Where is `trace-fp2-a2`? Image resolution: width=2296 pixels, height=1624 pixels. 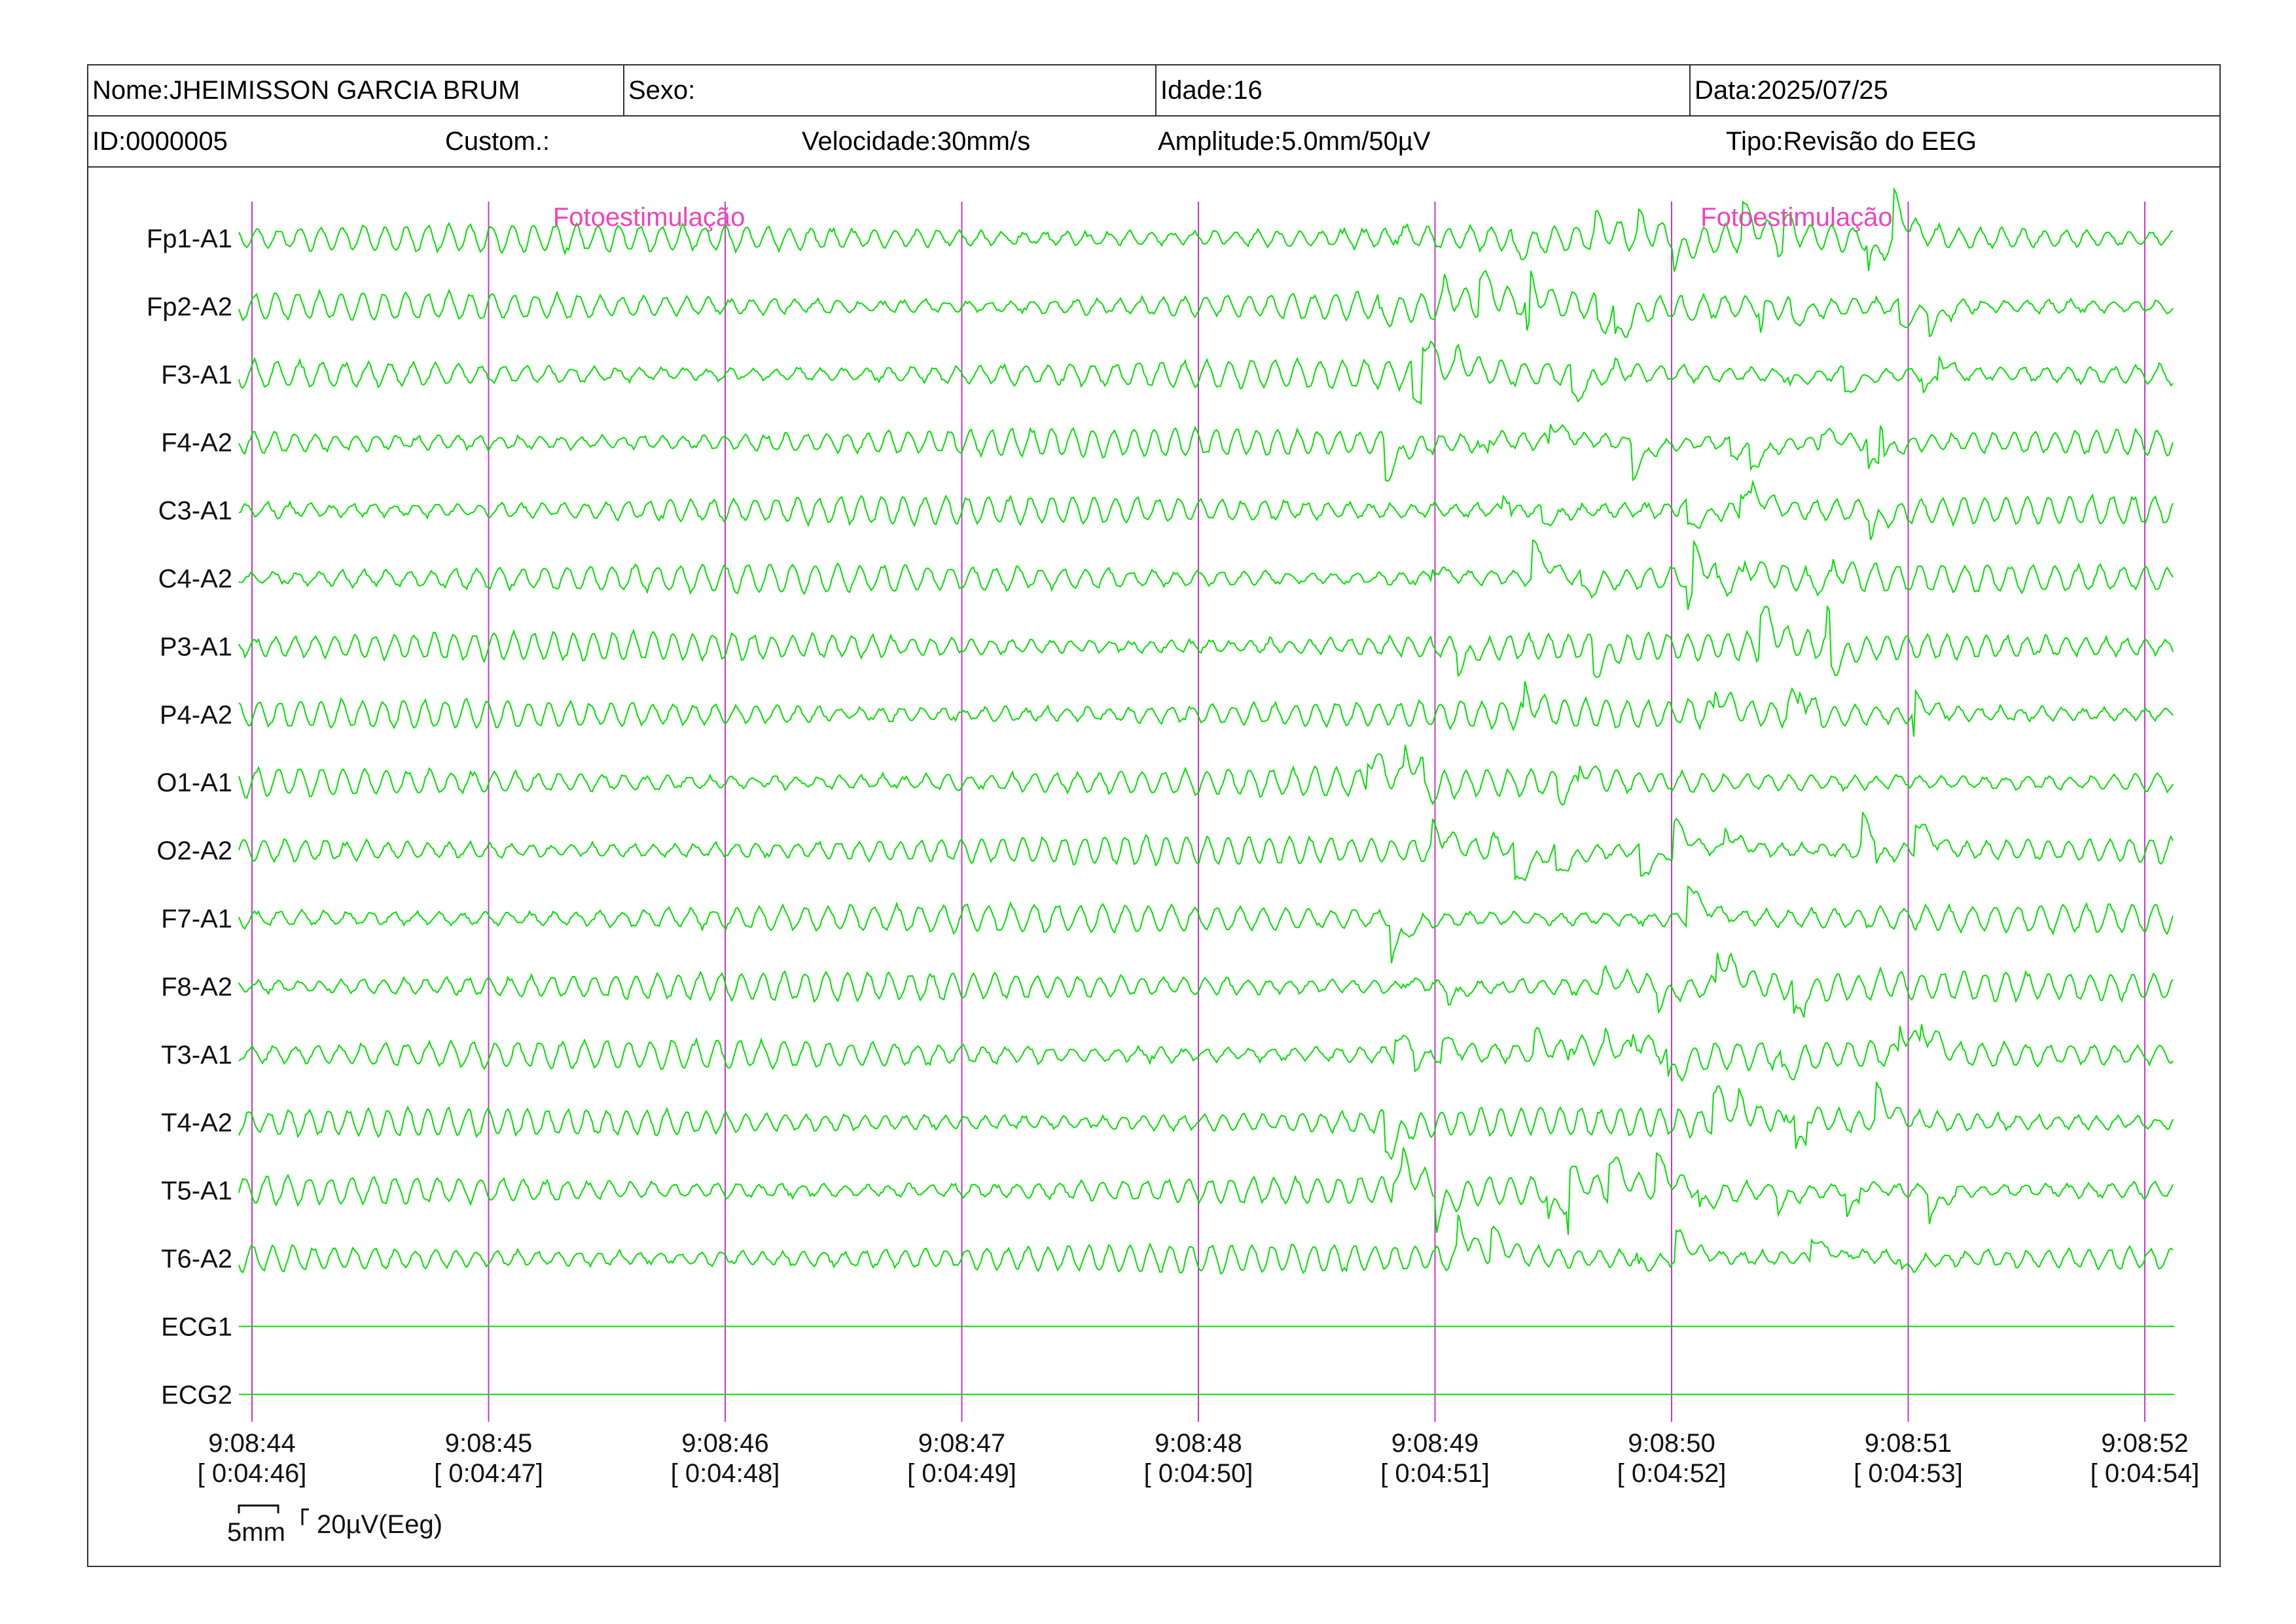 trace-fp2-a2 is located at coordinates (1206, 304).